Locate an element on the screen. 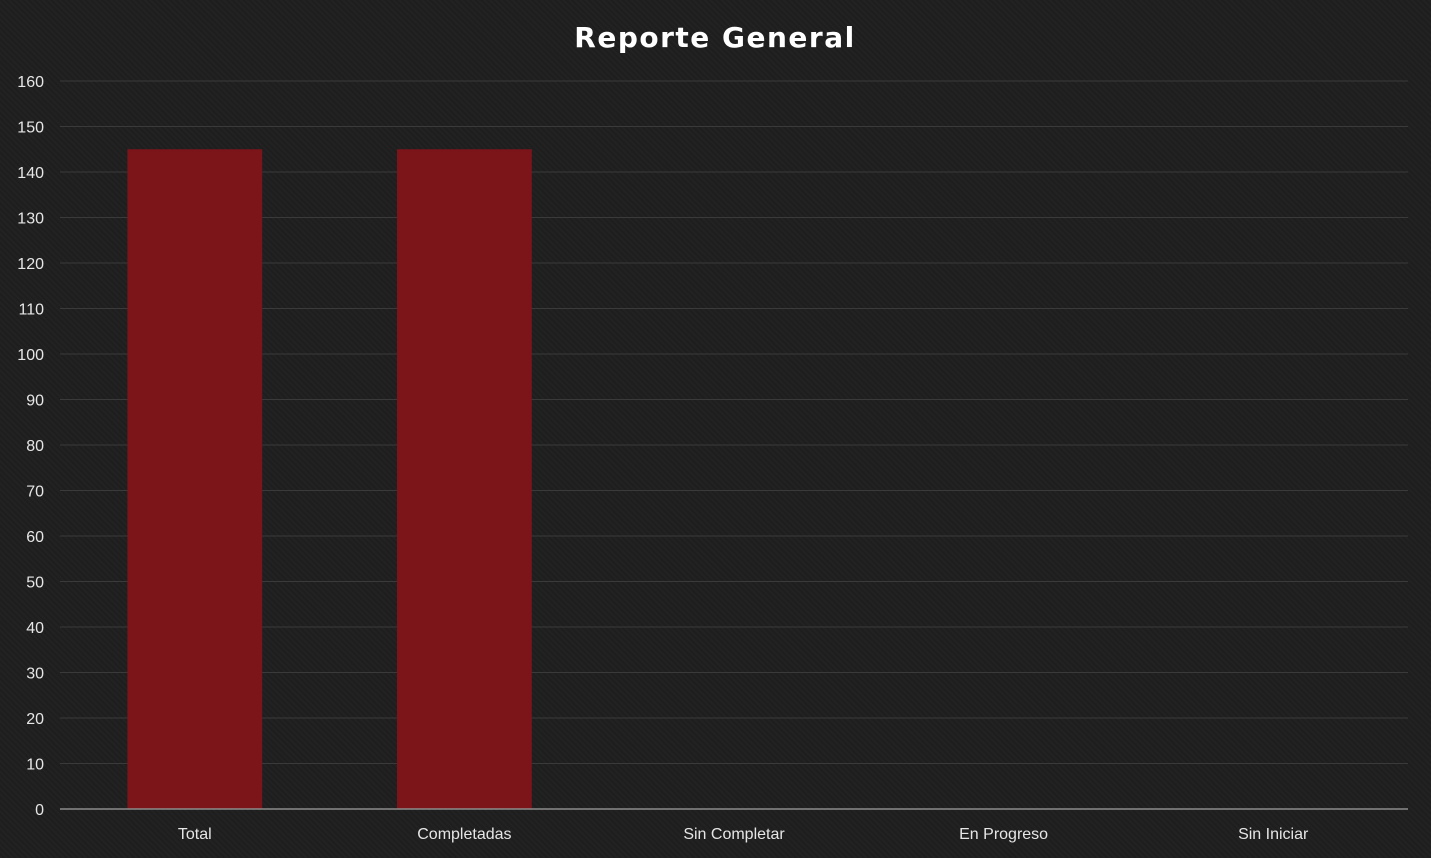 This screenshot has height=858, width=1431. y-tick-label: 150 is located at coordinates (30, 128).